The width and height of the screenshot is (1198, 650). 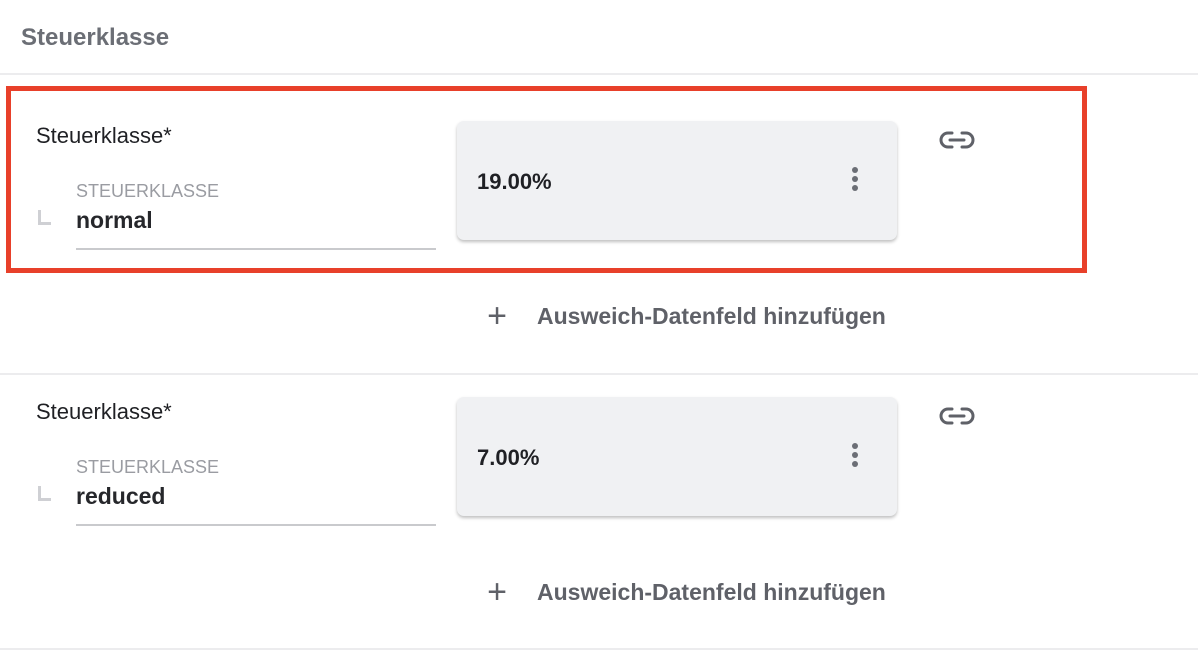 I want to click on tax-class-value: reduced, so click(x=121, y=496).